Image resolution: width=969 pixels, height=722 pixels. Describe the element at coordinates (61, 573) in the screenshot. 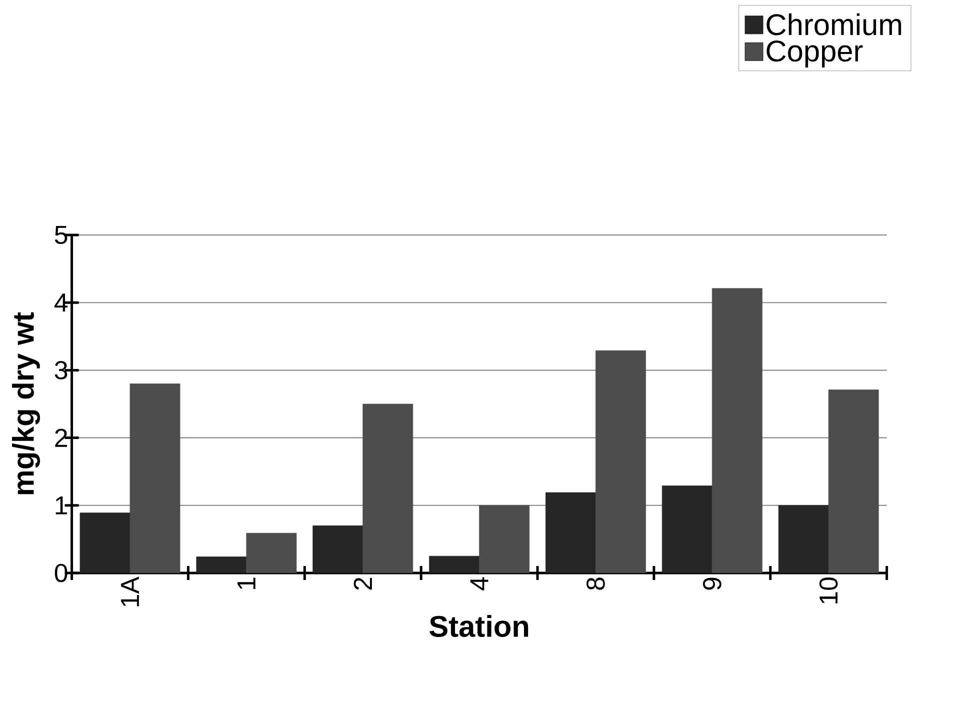

I see `y-tick-label: 0` at that location.